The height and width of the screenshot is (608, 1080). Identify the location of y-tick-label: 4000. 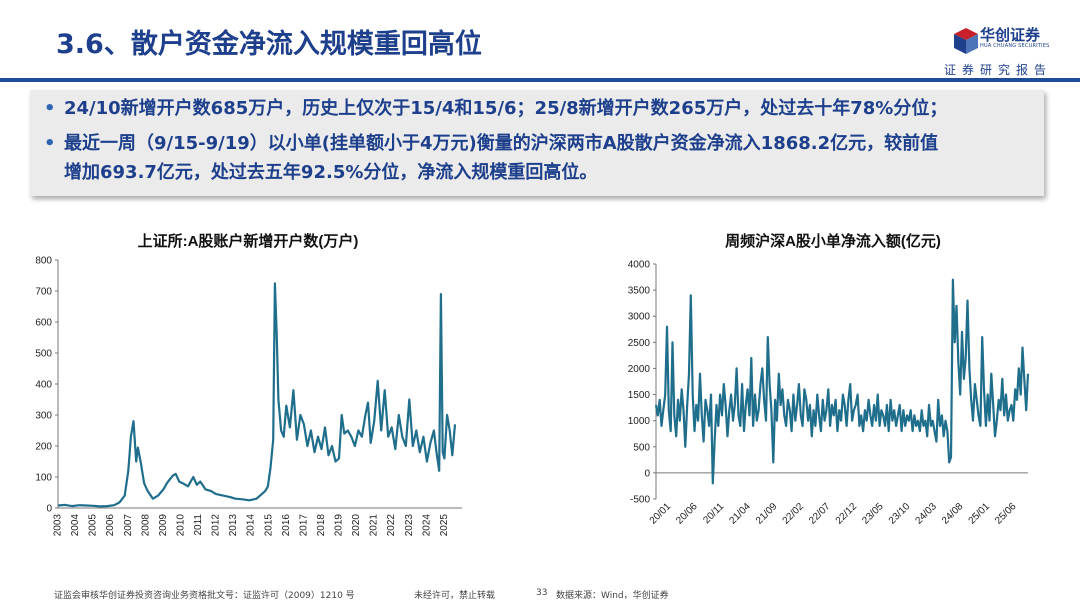
(639, 265).